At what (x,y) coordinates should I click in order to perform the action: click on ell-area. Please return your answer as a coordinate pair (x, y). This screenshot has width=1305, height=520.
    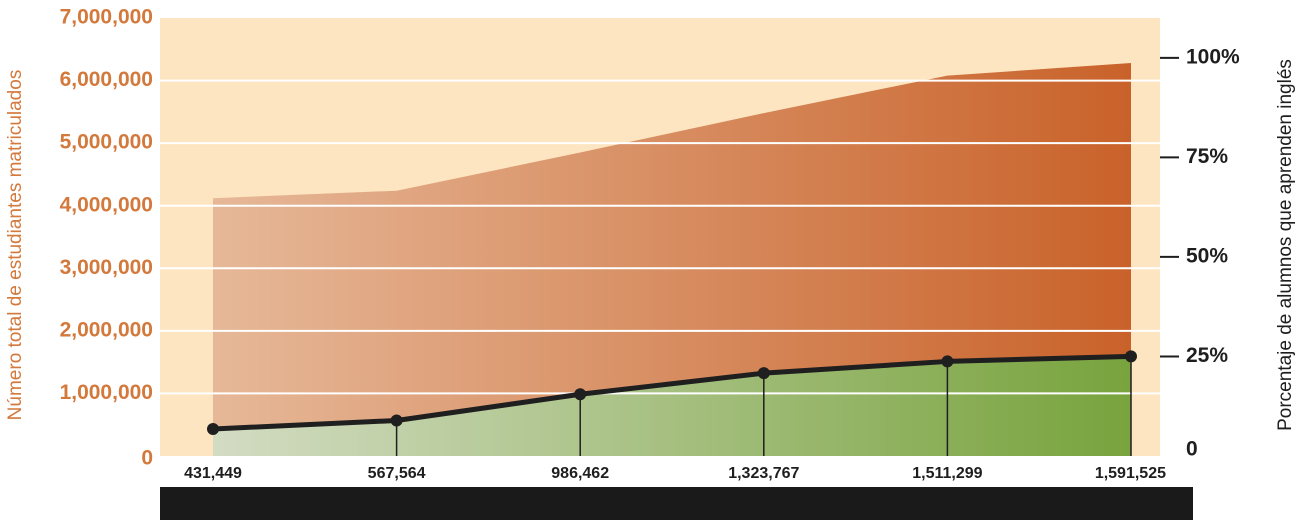
    Looking at the image, I should click on (672, 406).